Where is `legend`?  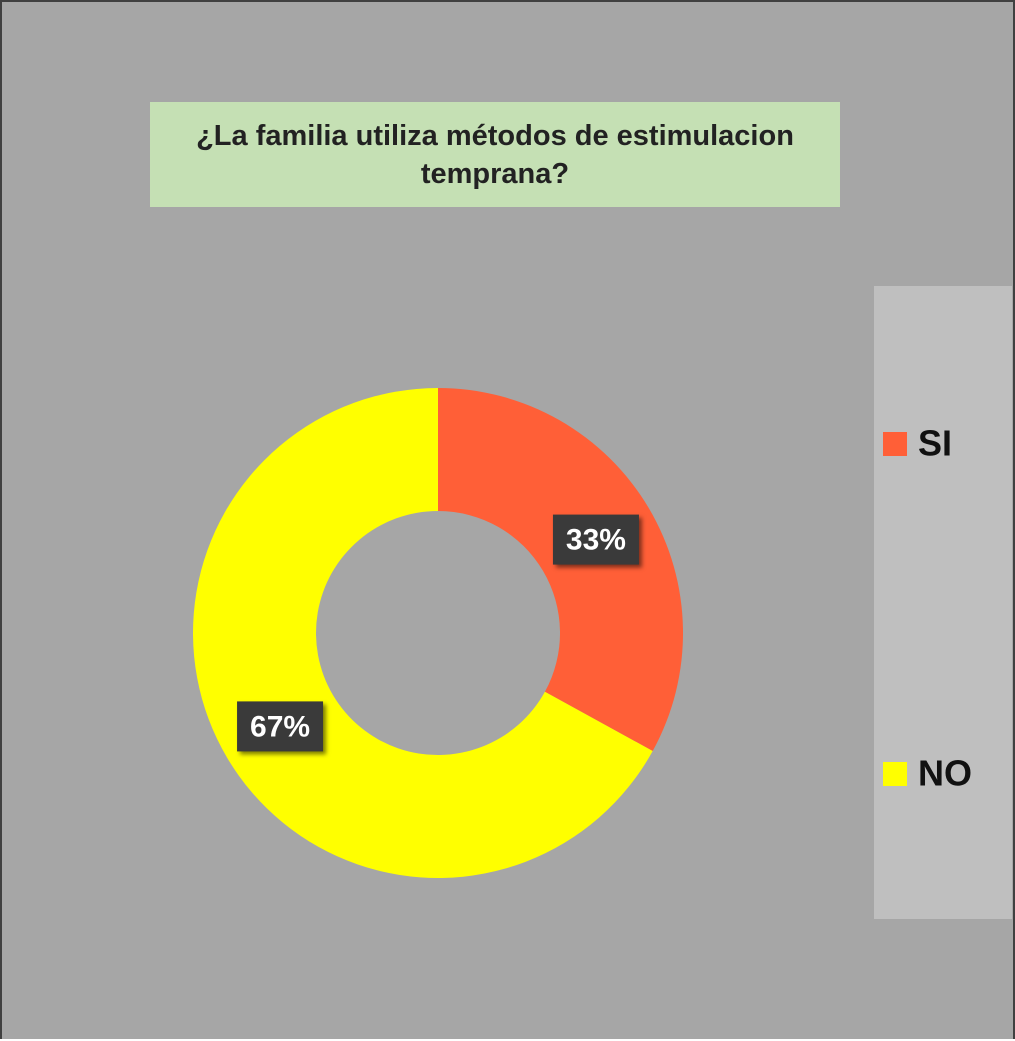 legend is located at coordinates (943, 602).